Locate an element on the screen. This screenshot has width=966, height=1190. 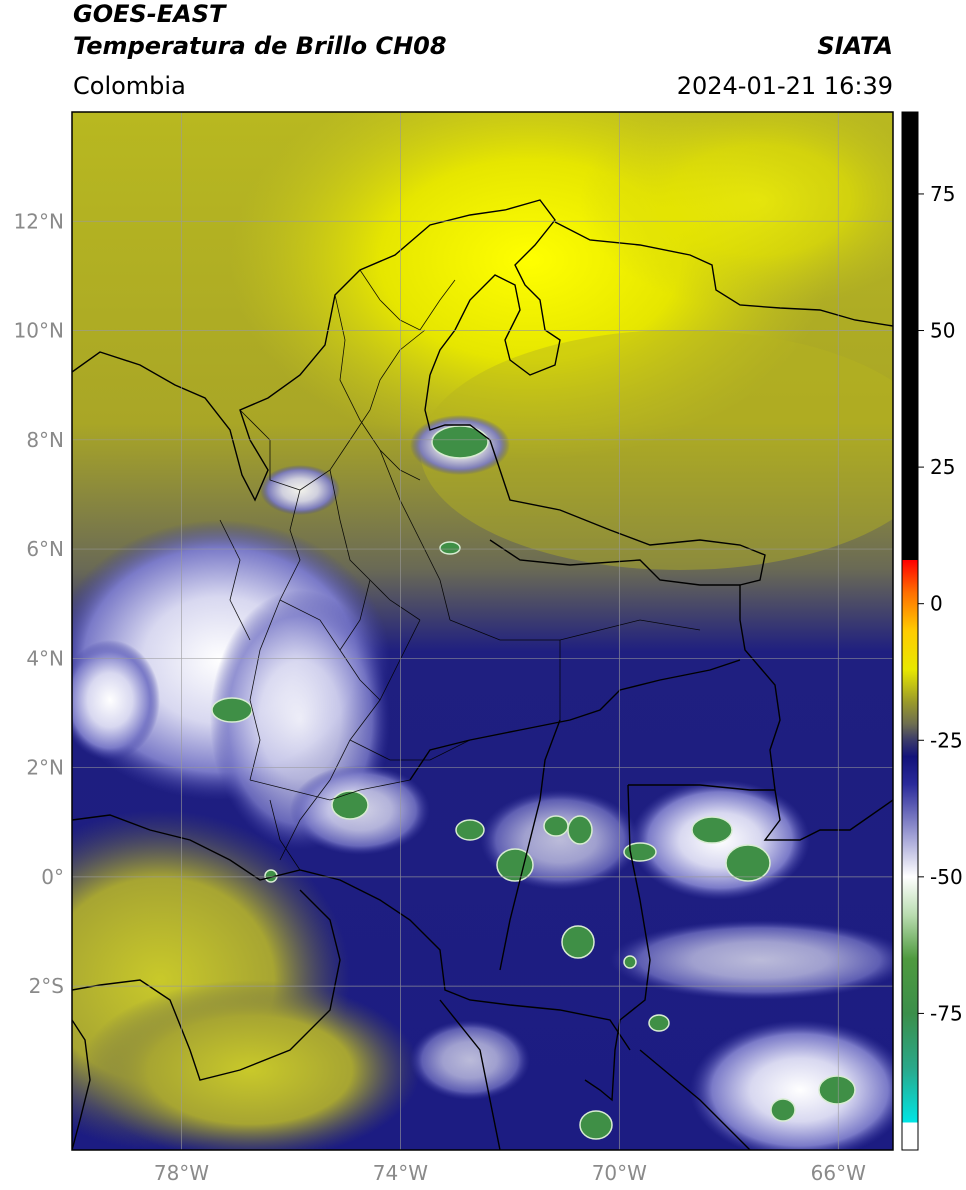
colorbar: 75 50 25 0 -25 -50 -75 is located at coordinates (932, 631).